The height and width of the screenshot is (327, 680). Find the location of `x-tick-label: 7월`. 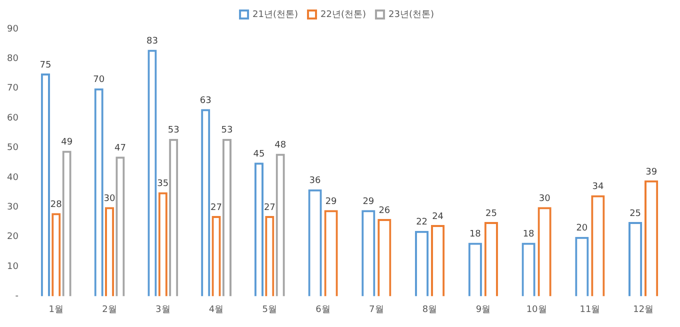

x-tick-label: 7월 is located at coordinates (376, 309).